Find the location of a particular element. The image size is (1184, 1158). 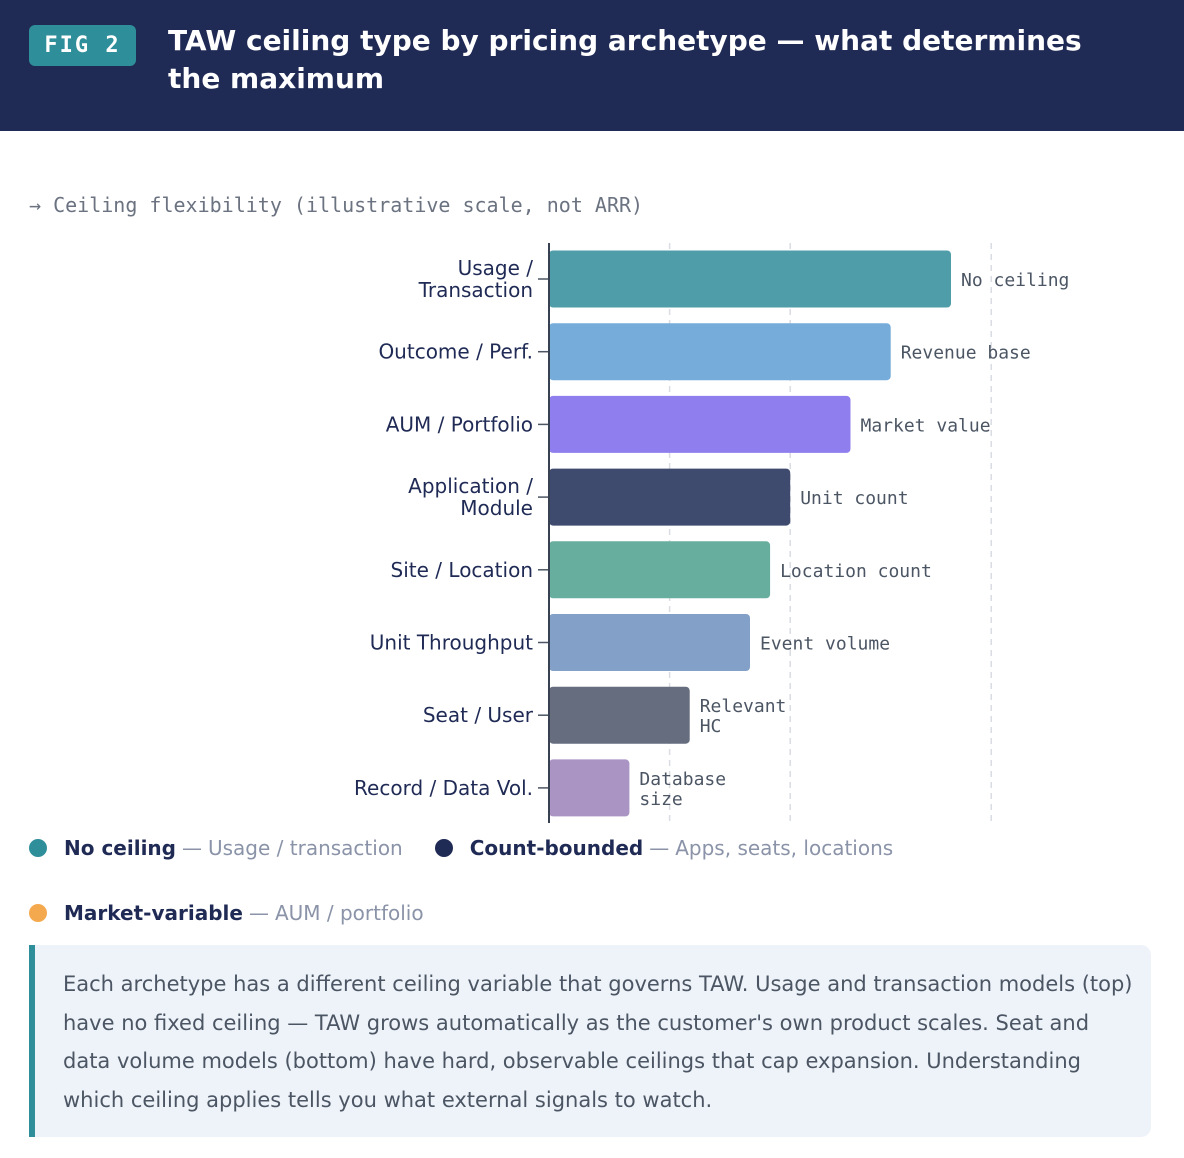

category-label-line: Record / Data Vol. is located at coordinates (443, 788).